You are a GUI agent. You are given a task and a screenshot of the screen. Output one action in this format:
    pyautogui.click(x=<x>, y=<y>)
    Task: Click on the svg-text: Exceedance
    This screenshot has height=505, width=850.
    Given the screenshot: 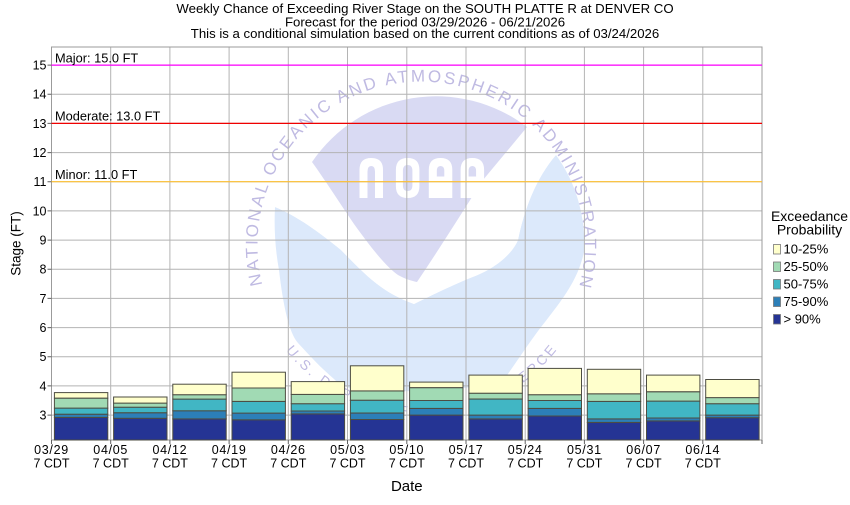 What is the action you would take?
    pyautogui.click(x=809, y=216)
    